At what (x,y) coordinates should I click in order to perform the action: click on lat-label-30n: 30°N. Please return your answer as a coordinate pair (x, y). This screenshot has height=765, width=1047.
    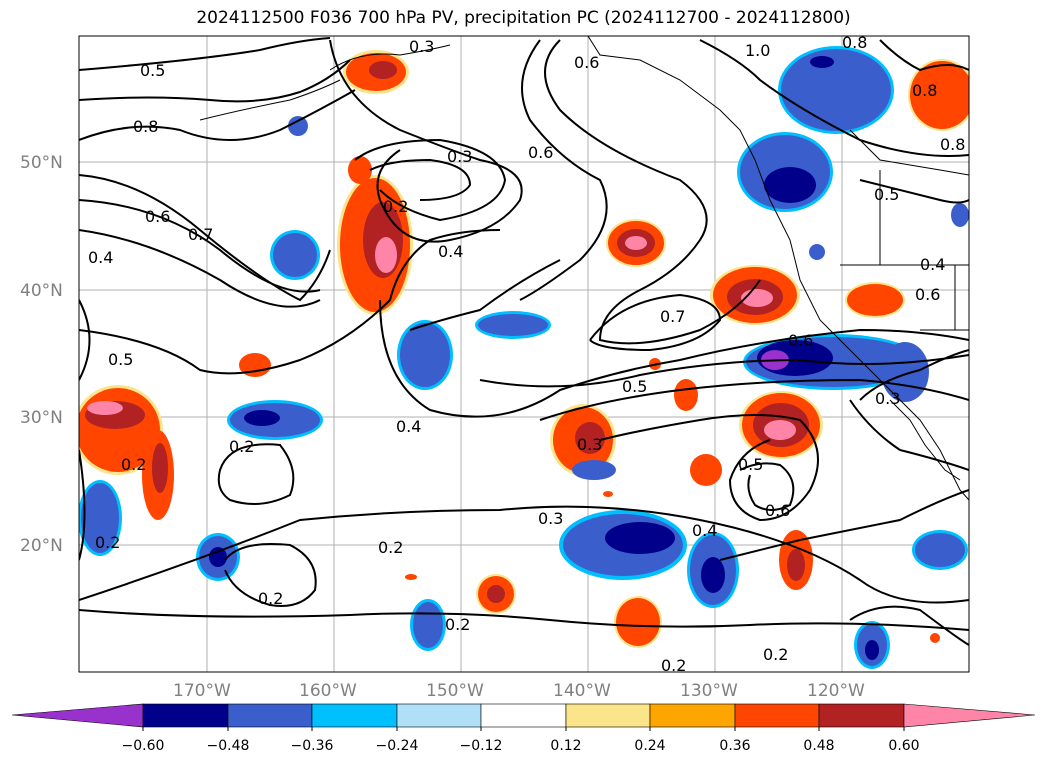
    Looking at the image, I should click on (41, 418).